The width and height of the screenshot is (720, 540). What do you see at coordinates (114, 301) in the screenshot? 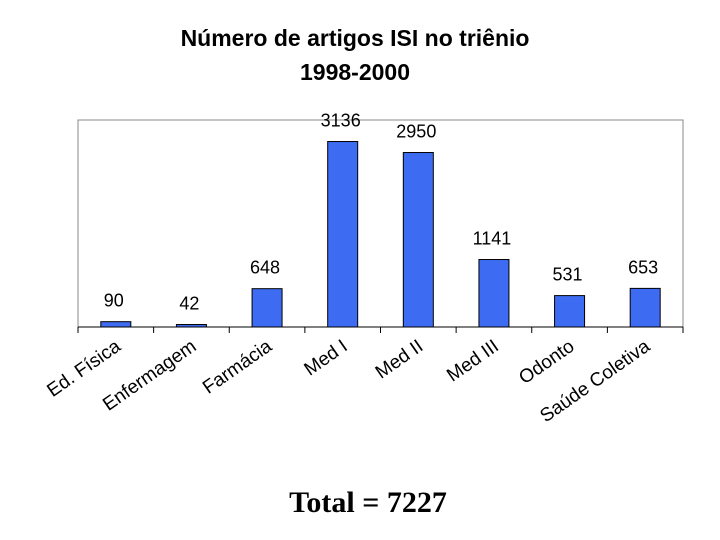
I see `value-label: 90` at bounding box center [114, 301].